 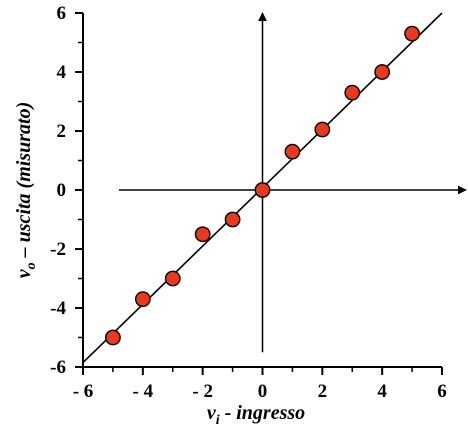 I want to click on x-tick-label: 2, so click(x=323, y=391).